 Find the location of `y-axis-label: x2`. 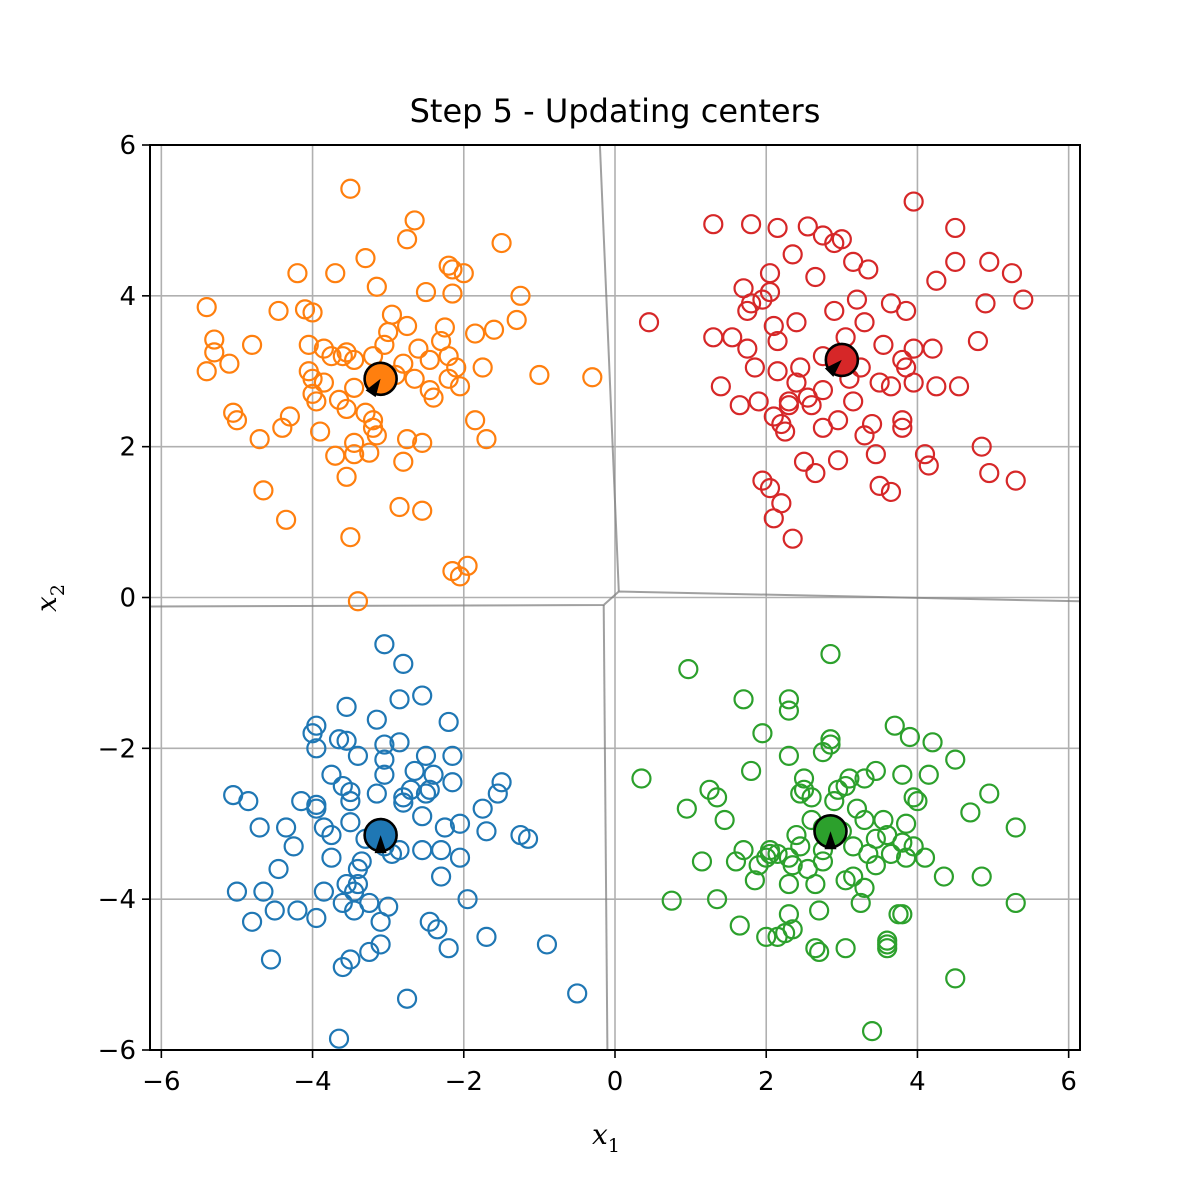

y-axis-label: x2 is located at coordinates (49, 598).